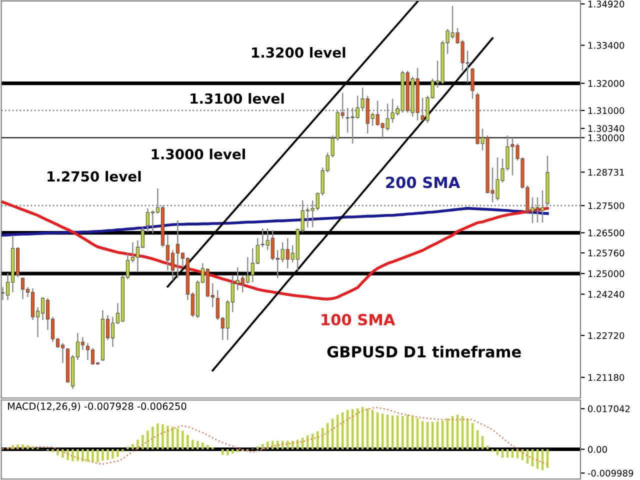  What do you see at coordinates (237, 98) in the screenshot?
I see `annotation: 1.3100 level` at bounding box center [237, 98].